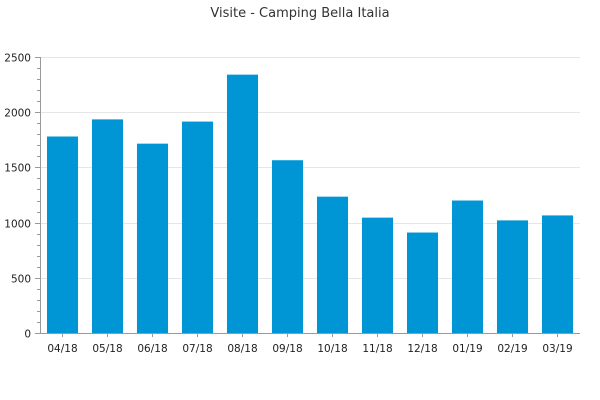  Describe the element at coordinates (17, 114) in the screenshot. I see `y-tick-label: 2000` at that location.